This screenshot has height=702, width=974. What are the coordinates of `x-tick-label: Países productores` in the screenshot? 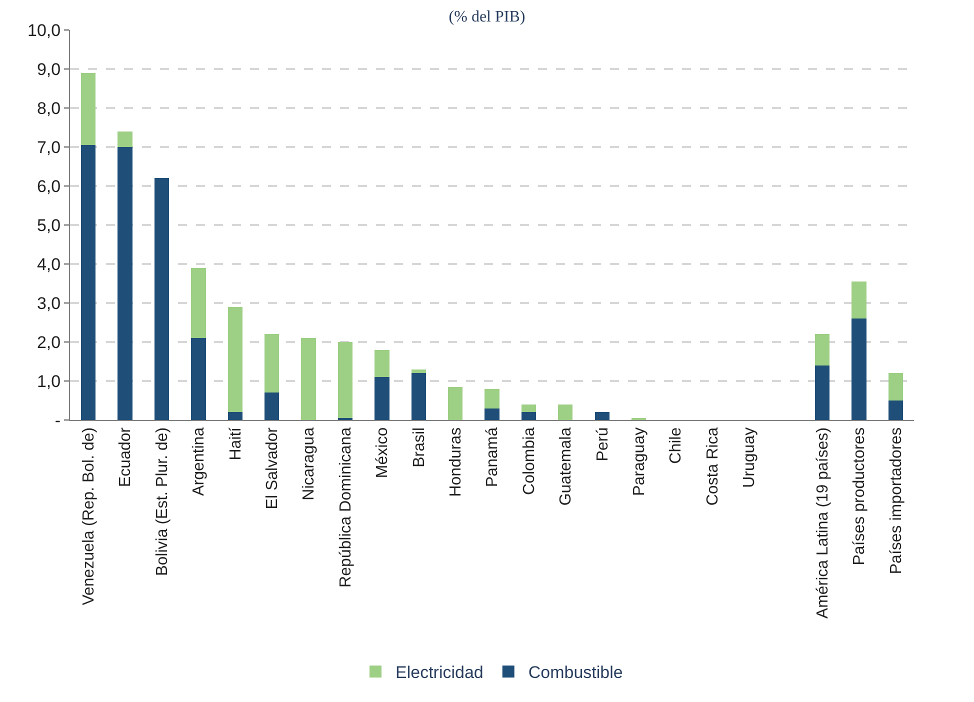 It's located at (859, 496).